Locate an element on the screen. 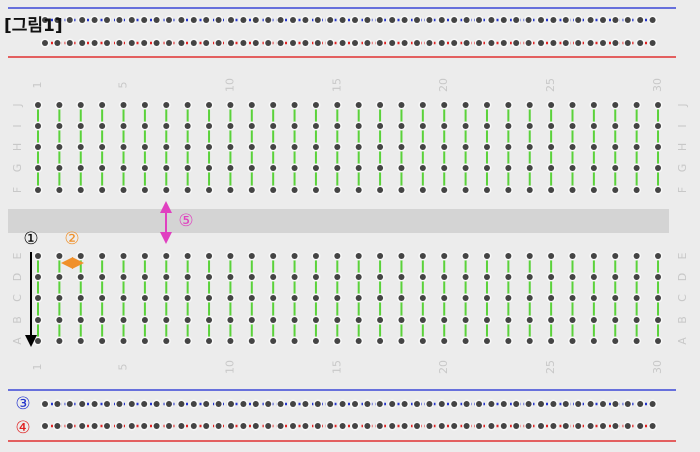 The image size is (700, 452). column-number: 15 is located at coordinates (336, 367).